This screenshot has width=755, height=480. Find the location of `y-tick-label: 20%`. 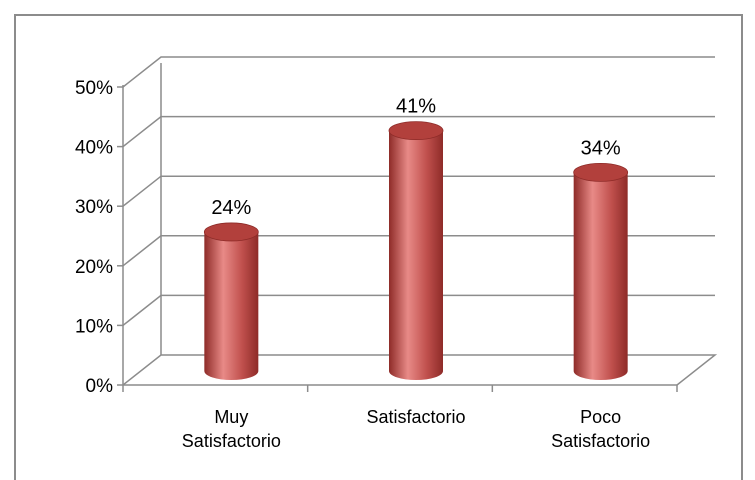

y-tick-label: 20% is located at coordinates (94, 267).